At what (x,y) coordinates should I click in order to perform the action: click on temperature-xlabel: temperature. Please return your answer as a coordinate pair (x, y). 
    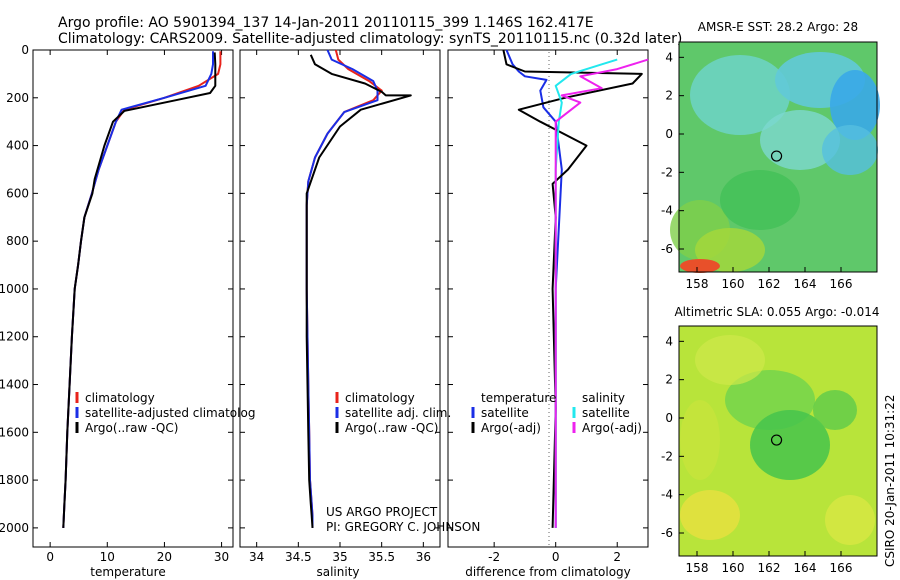
    Looking at the image, I should click on (127, 572).